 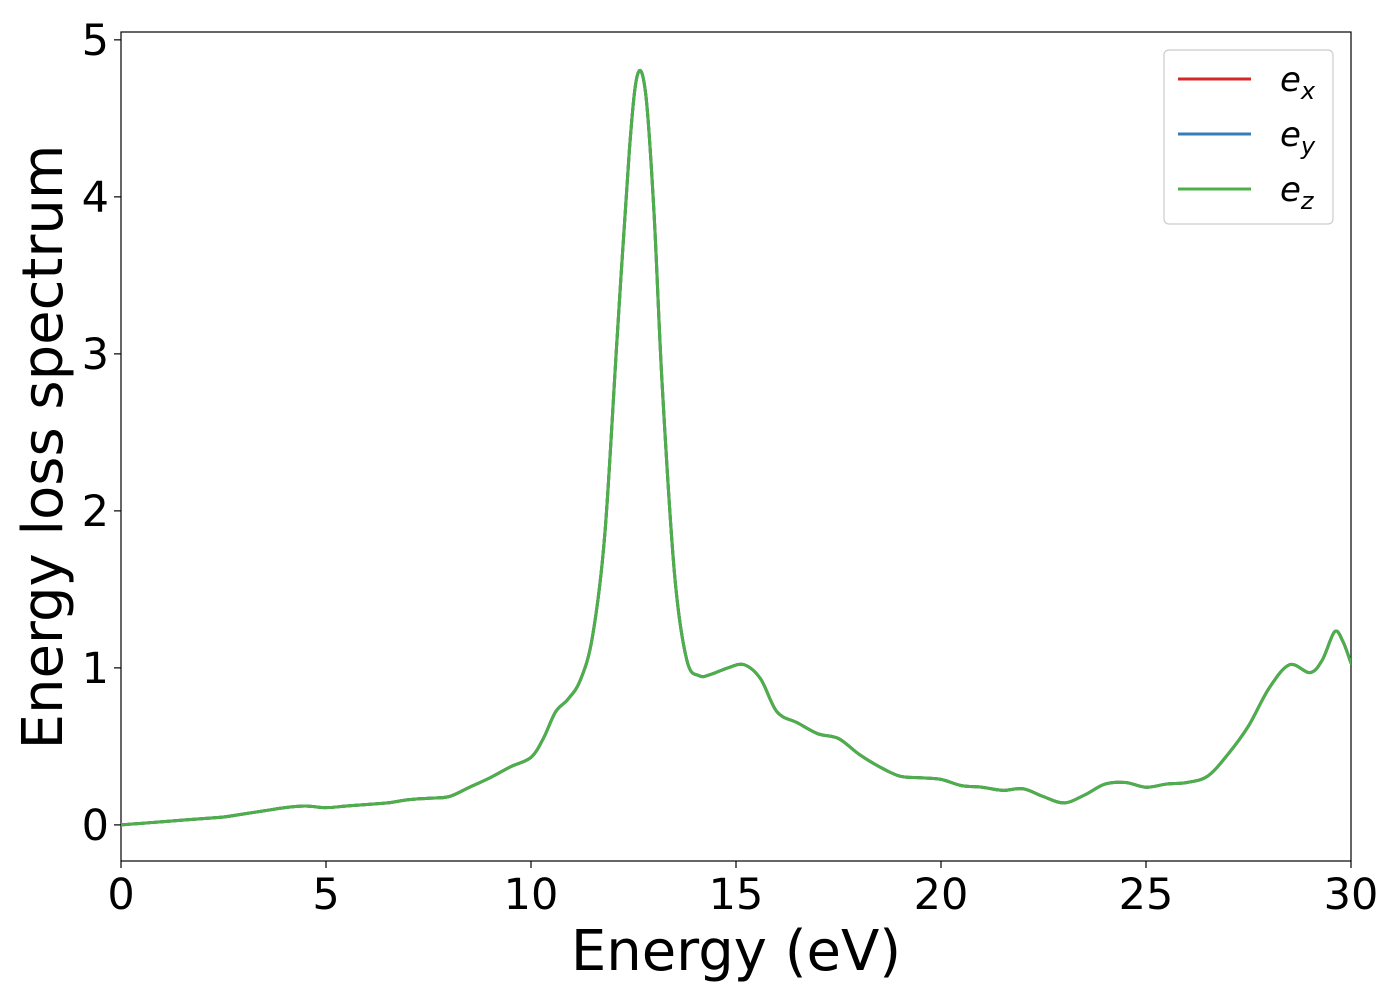 I want to click on legend: ex ey ez, so click(x=1248, y=137).